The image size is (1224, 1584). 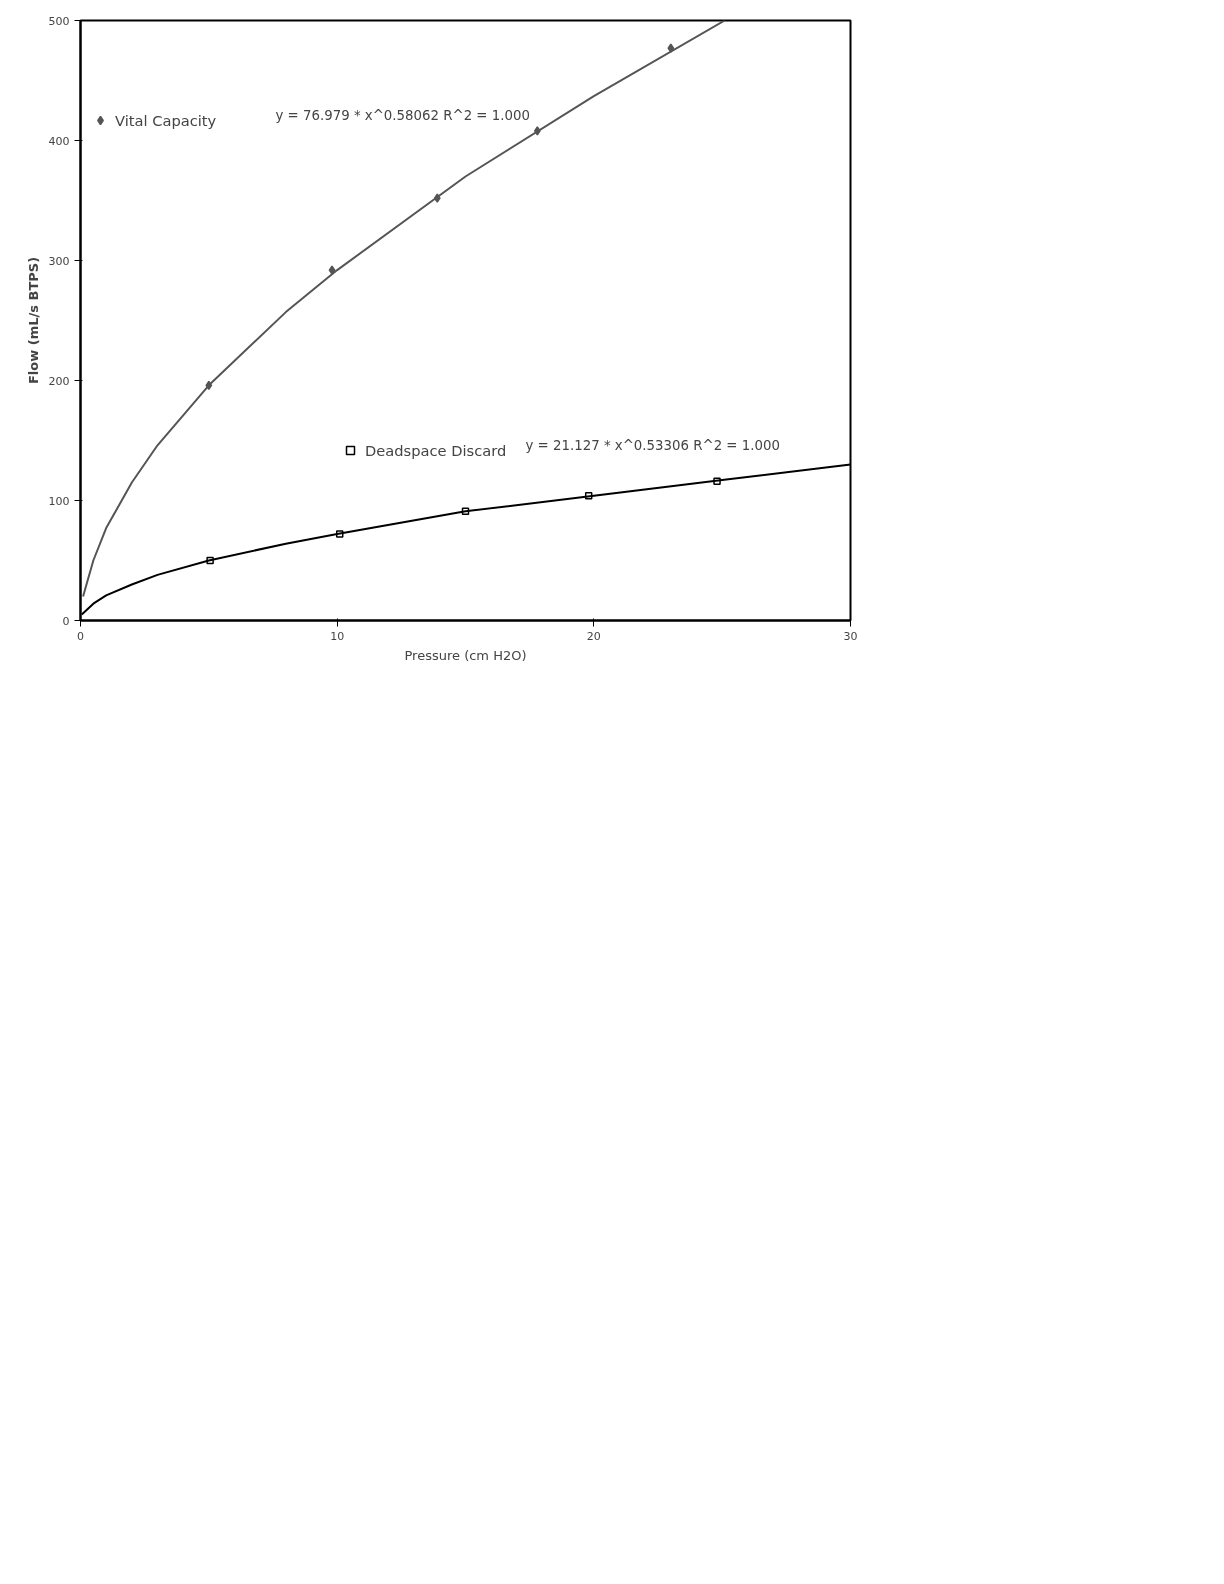 What do you see at coordinates (59, 21) in the screenshot?
I see `y-tick-label: 500` at bounding box center [59, 21].